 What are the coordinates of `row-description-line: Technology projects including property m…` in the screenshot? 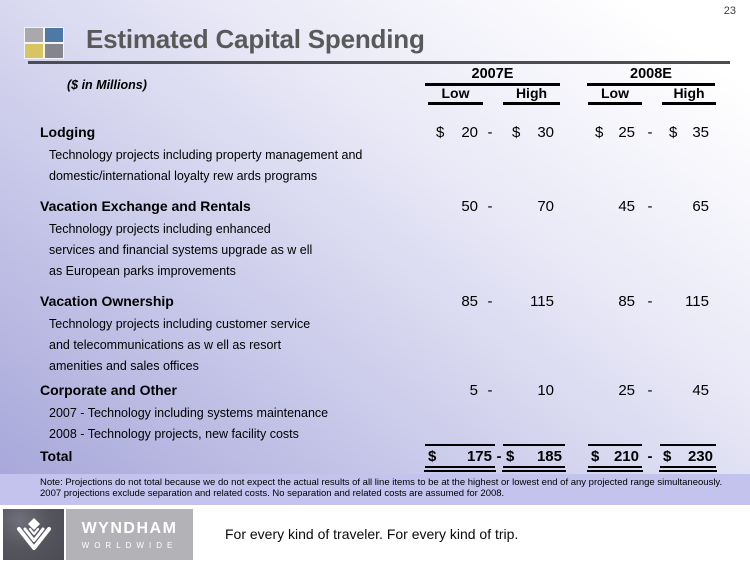 It's located at (206, 155).